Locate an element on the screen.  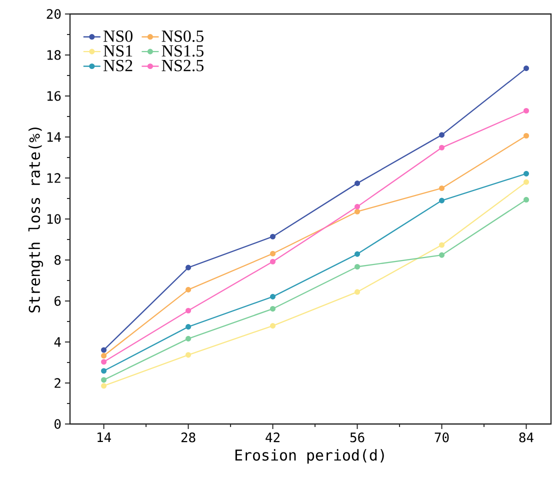
x-axis-title: Erosion period(d) is located at coordinates (309, 456).